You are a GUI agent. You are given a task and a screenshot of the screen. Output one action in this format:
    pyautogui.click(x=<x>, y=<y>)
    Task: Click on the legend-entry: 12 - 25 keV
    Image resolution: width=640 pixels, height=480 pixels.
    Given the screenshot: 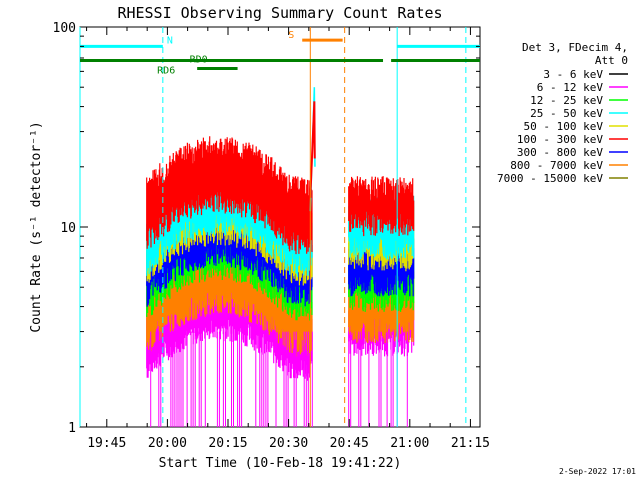 What is the action you would take?
    pyautogui.click(x=579, y=100)
    